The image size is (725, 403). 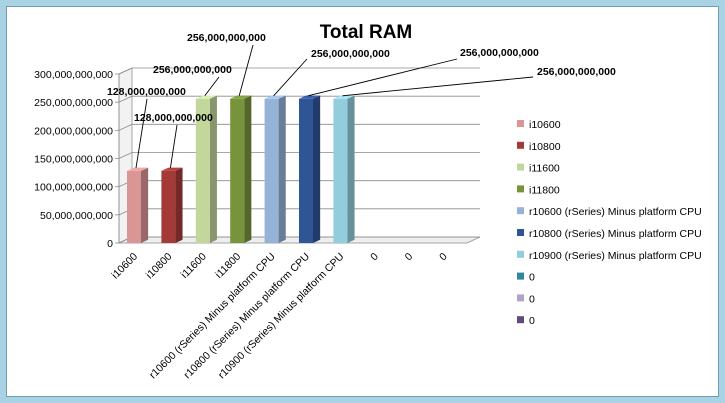 I want to click on legend-entry: r10800 (rSeries) Minus platform CPU, so click(x=615, y=234).